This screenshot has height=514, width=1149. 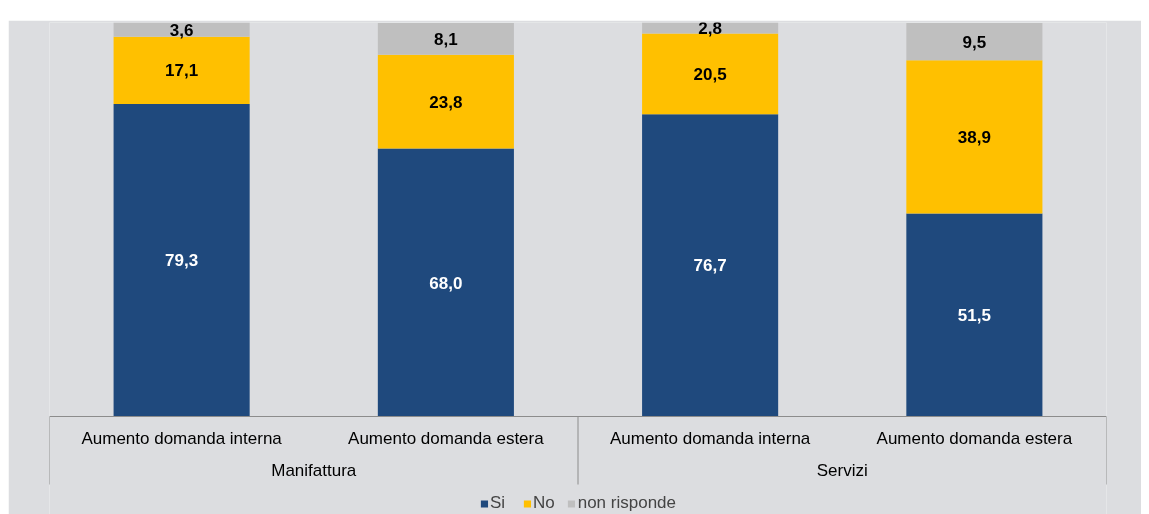 I want to click on text: Manifattura, so click(x=314, y=470).